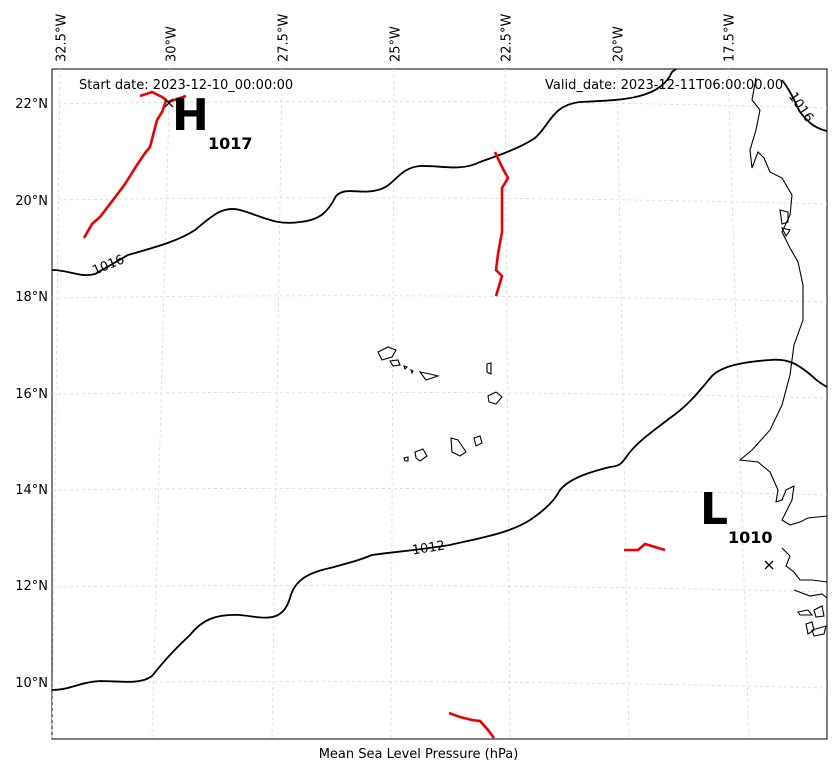 This screenshot has width=837, height=783. I want to click on map-caption: Mean Sea Level Pressure (hPa), so click(418, 754).